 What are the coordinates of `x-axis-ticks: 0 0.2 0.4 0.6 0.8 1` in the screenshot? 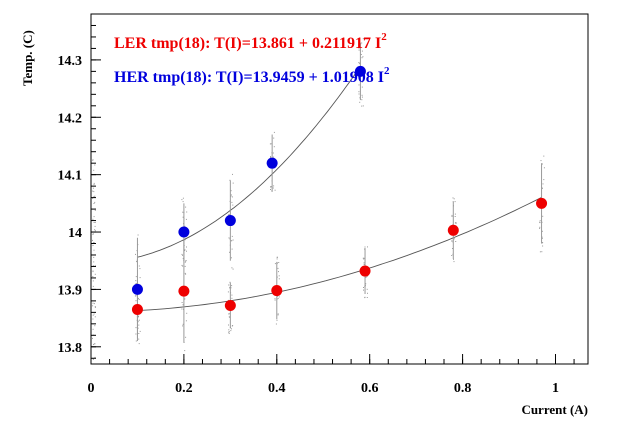 It's located at (331, 375).